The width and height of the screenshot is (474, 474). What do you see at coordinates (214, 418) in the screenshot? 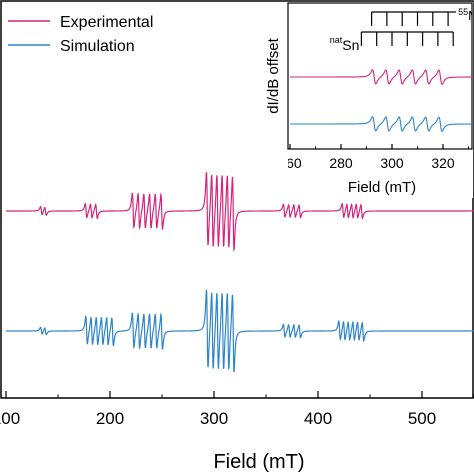
I see `main-x-tick-label: 300` at bounding box center [214, 418].